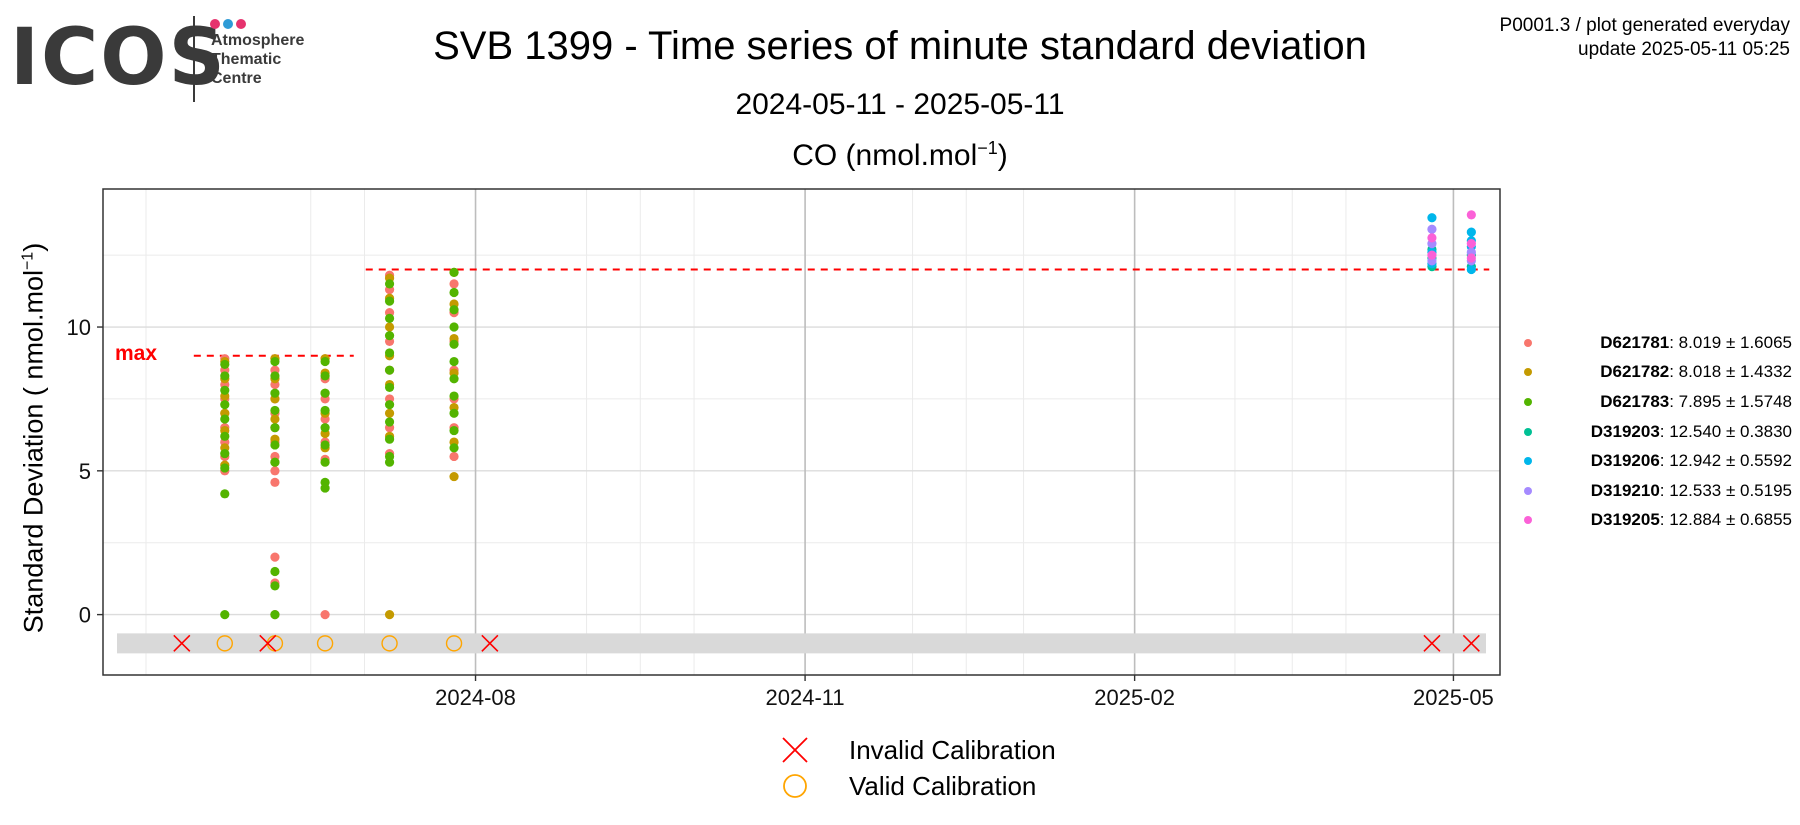 This screenshot has width=1800, height=825. What do you see at coordinates (1002, 155) in the screenshot?
I see `panel-title-end: )` at bounding box center [1002, 155].